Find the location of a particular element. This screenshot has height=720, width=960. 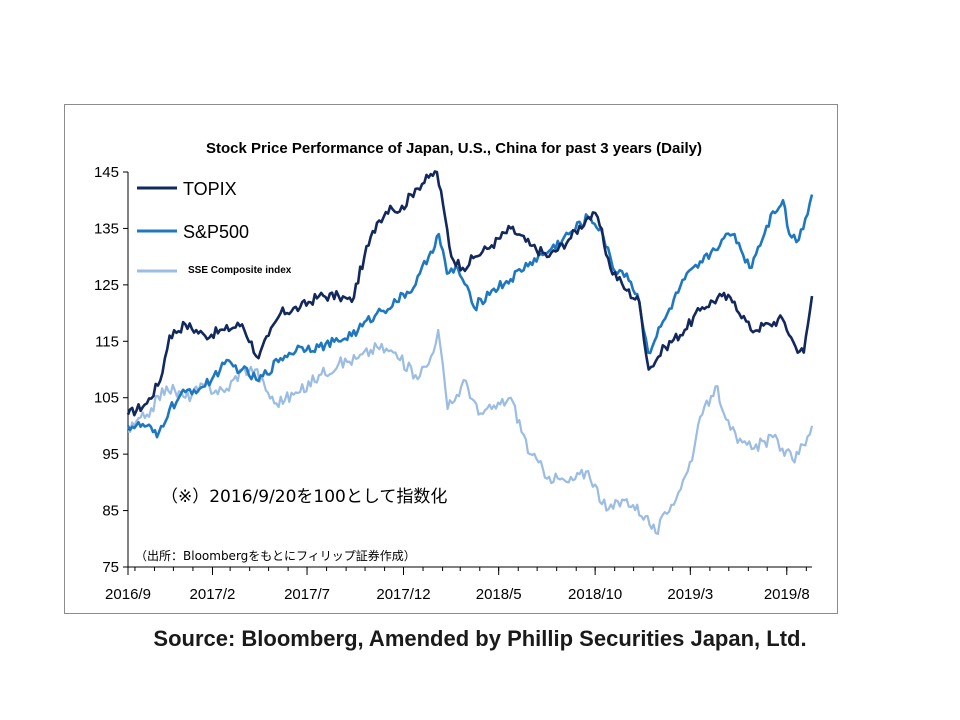

x-tick-label: 2017/7 is located at coordinates (307, 594).